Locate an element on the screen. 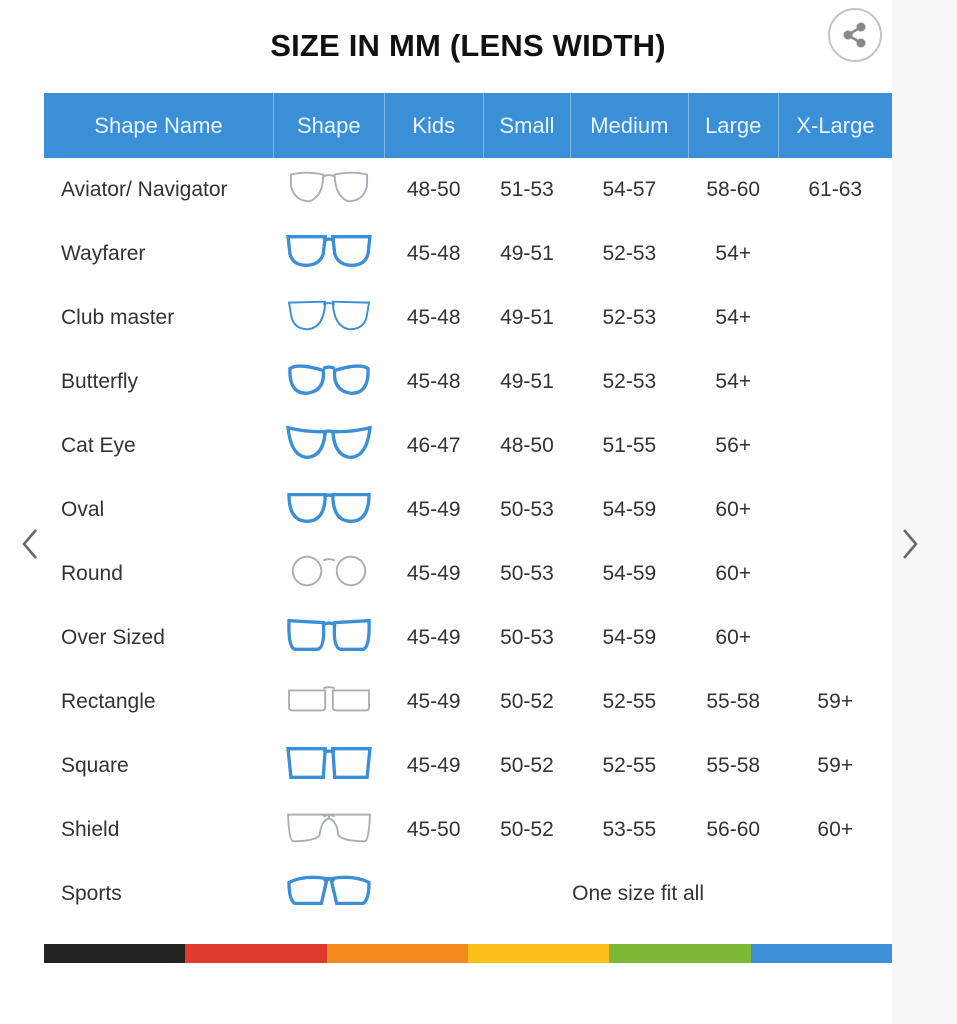 Image resolution: width=957 pixels, height=1024 pixels. shape-name: Rectangle is located at coordinates (108, 701).